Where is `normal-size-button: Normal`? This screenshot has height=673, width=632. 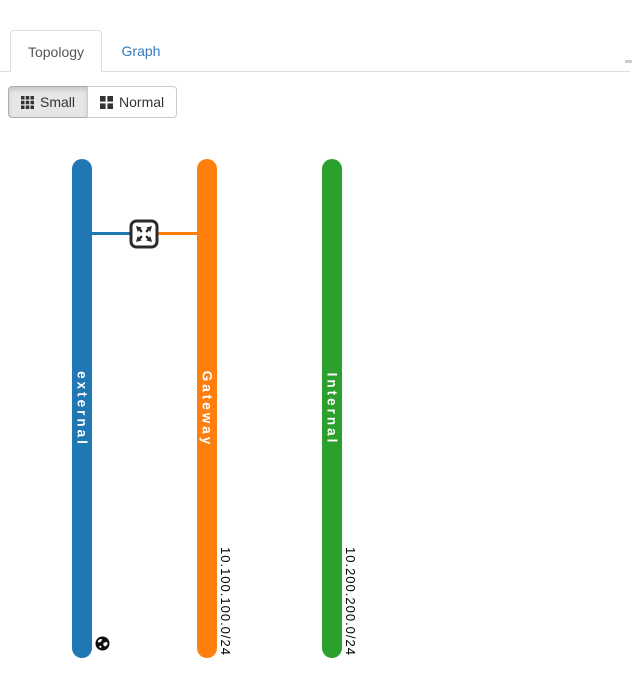 normal-size-button: Normal is located at coordinates (132, 102).